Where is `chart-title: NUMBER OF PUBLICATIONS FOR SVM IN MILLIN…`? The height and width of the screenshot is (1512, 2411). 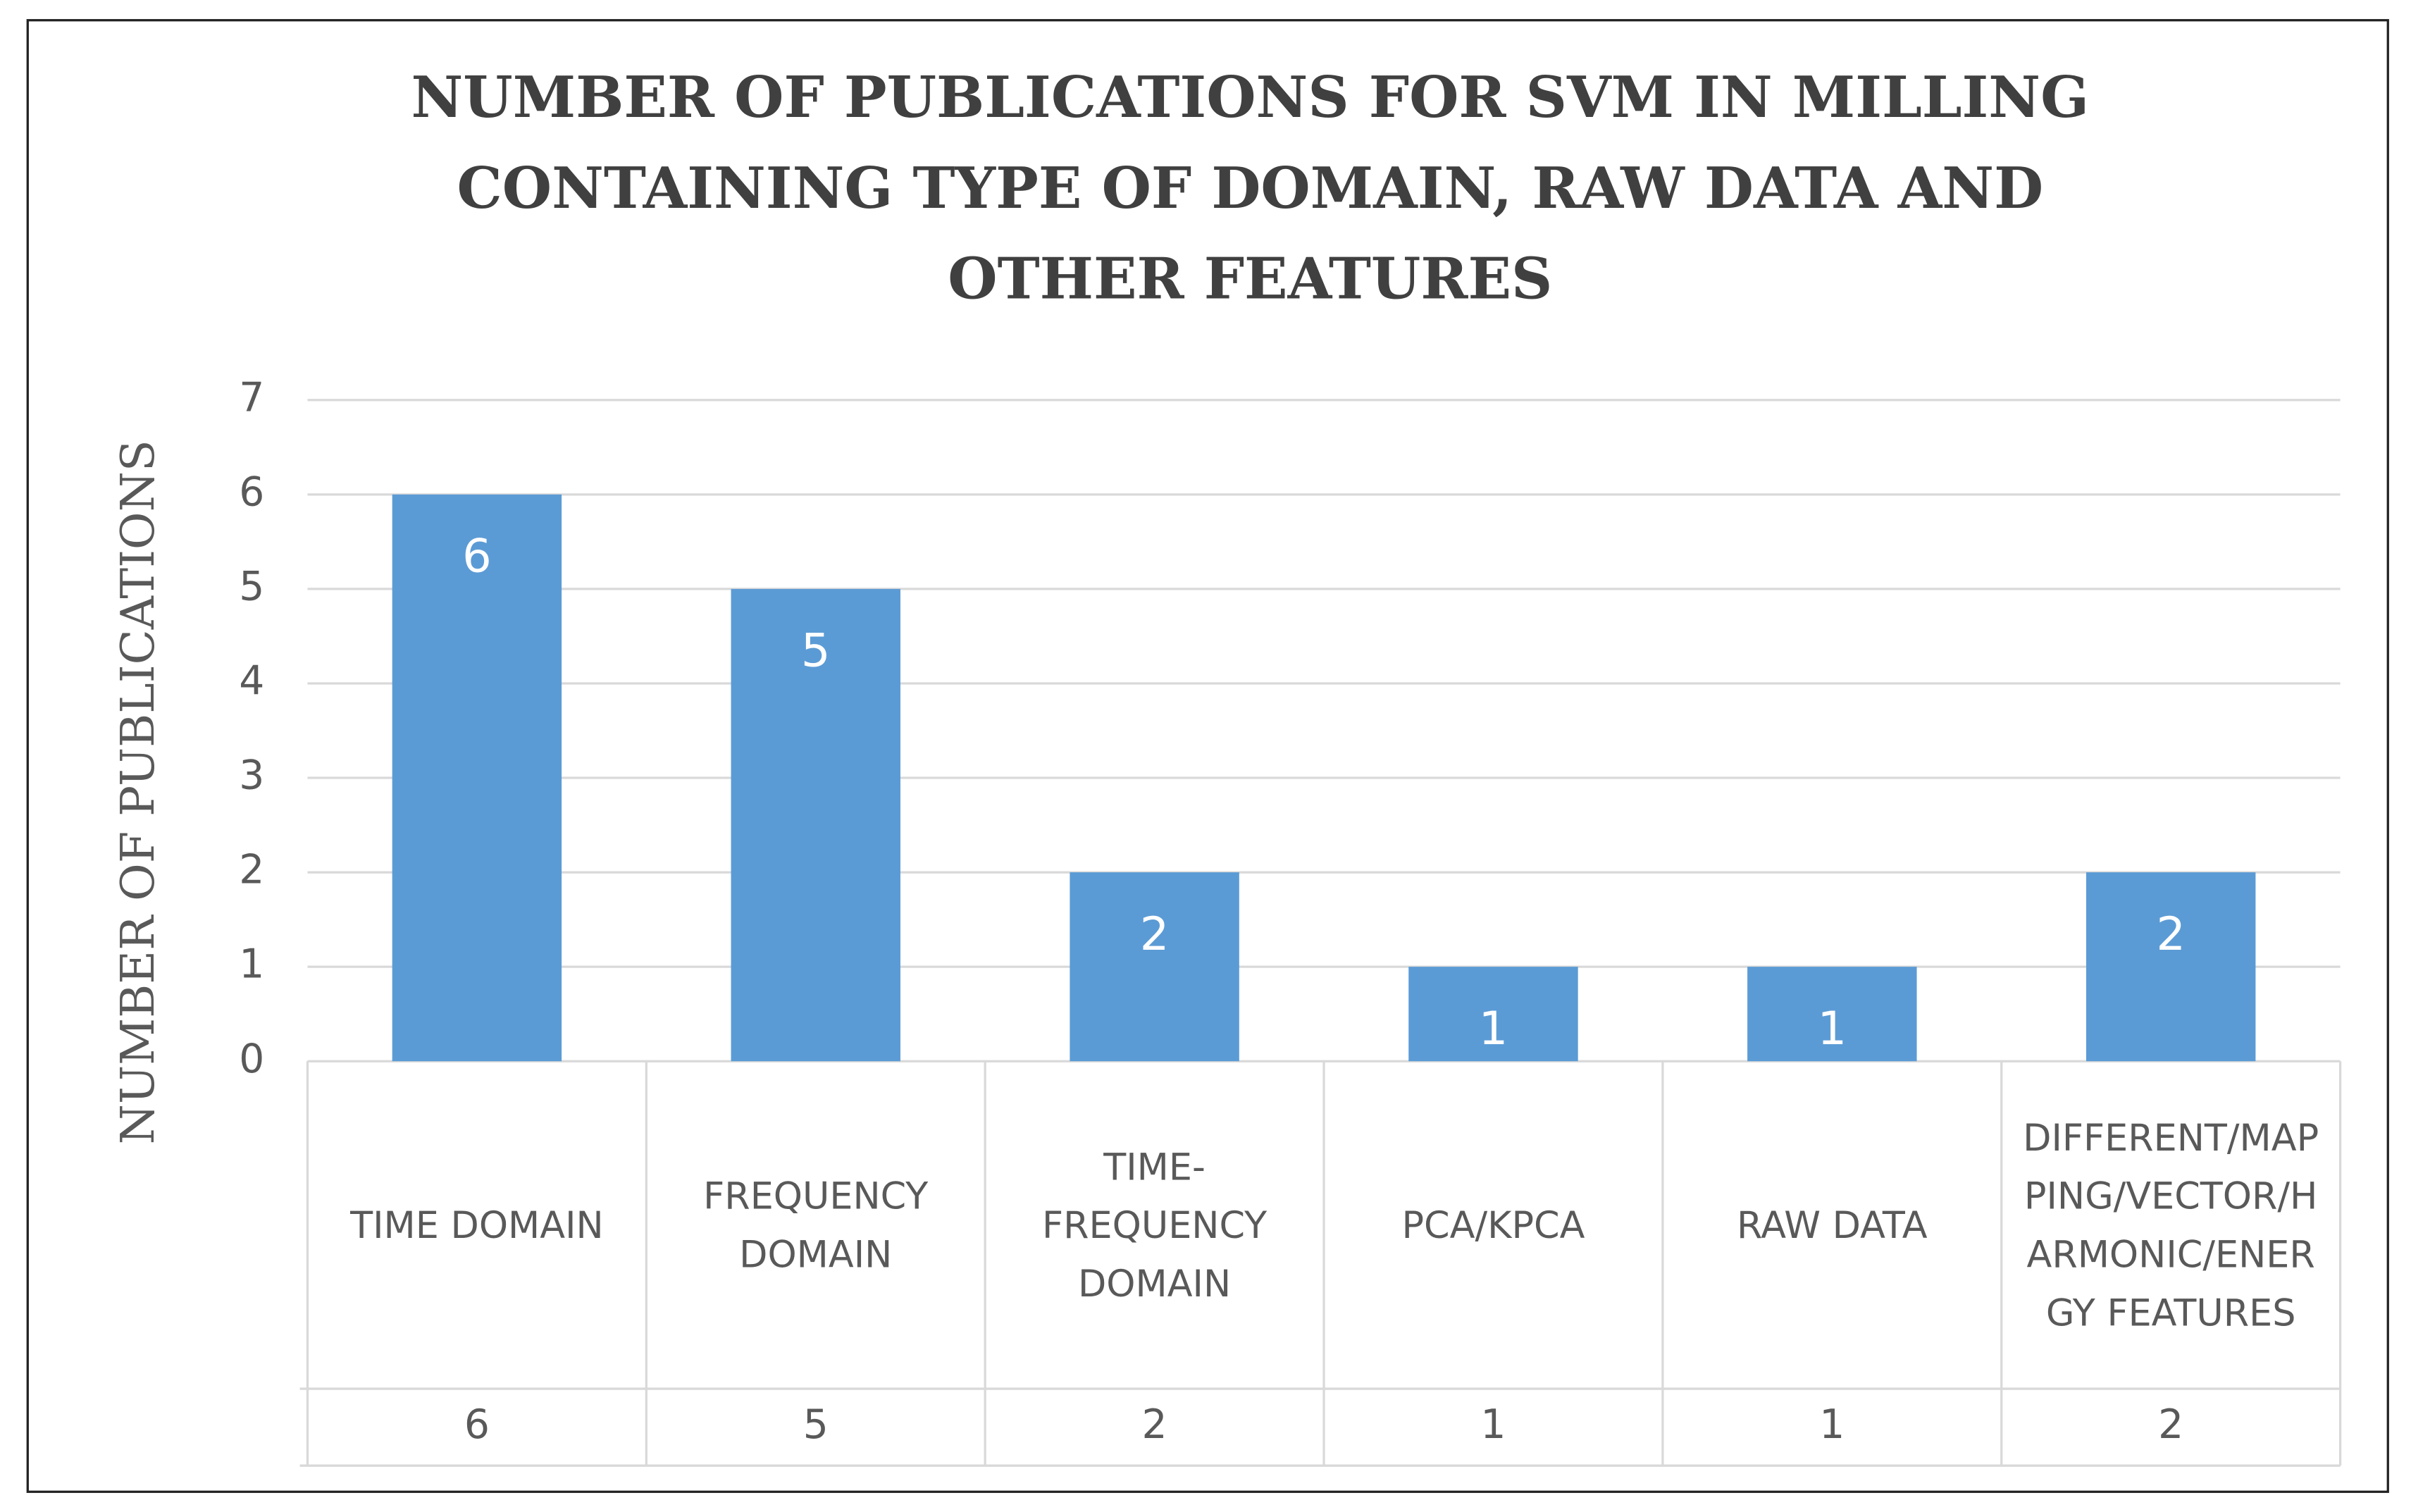 chart-title: NUMBER OF PUBLICATIONS FOR SVM IN MILLIN… is located at coordinates (1250, 188).